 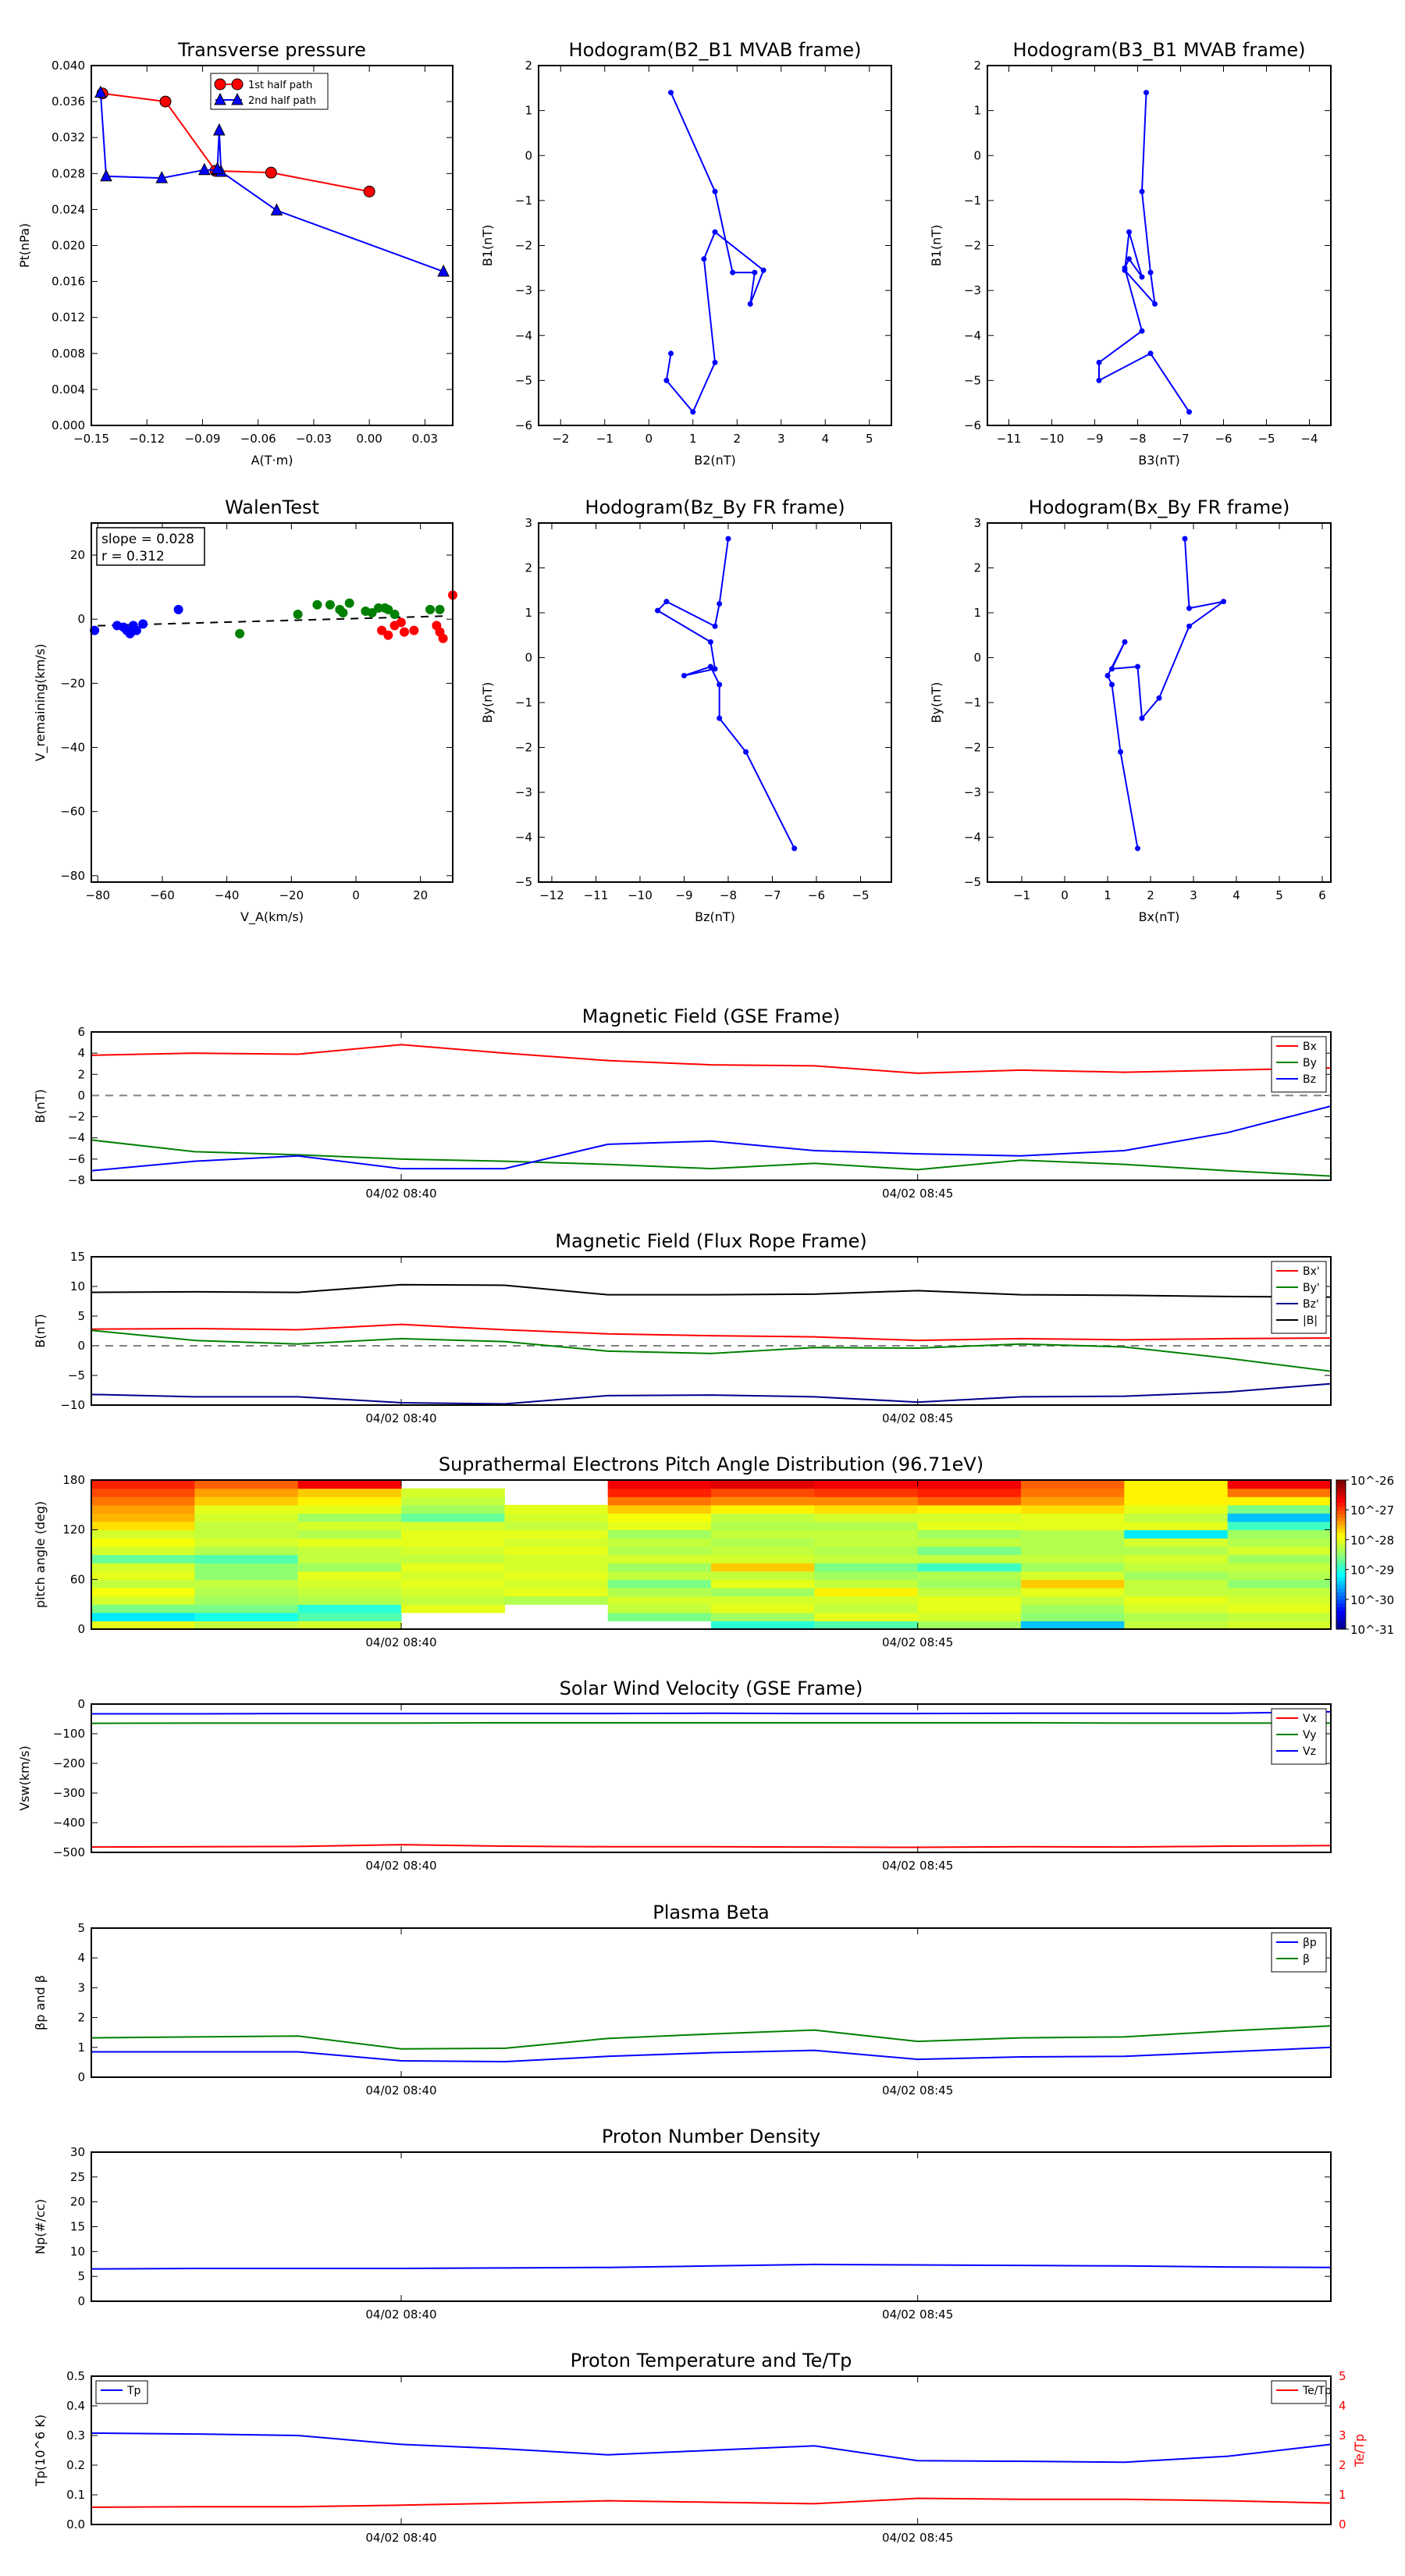 What do you see at coordinates (68, 101) in the screenshot?
I see `y-tick-label: 0.036` at bounding box center [68, 101].